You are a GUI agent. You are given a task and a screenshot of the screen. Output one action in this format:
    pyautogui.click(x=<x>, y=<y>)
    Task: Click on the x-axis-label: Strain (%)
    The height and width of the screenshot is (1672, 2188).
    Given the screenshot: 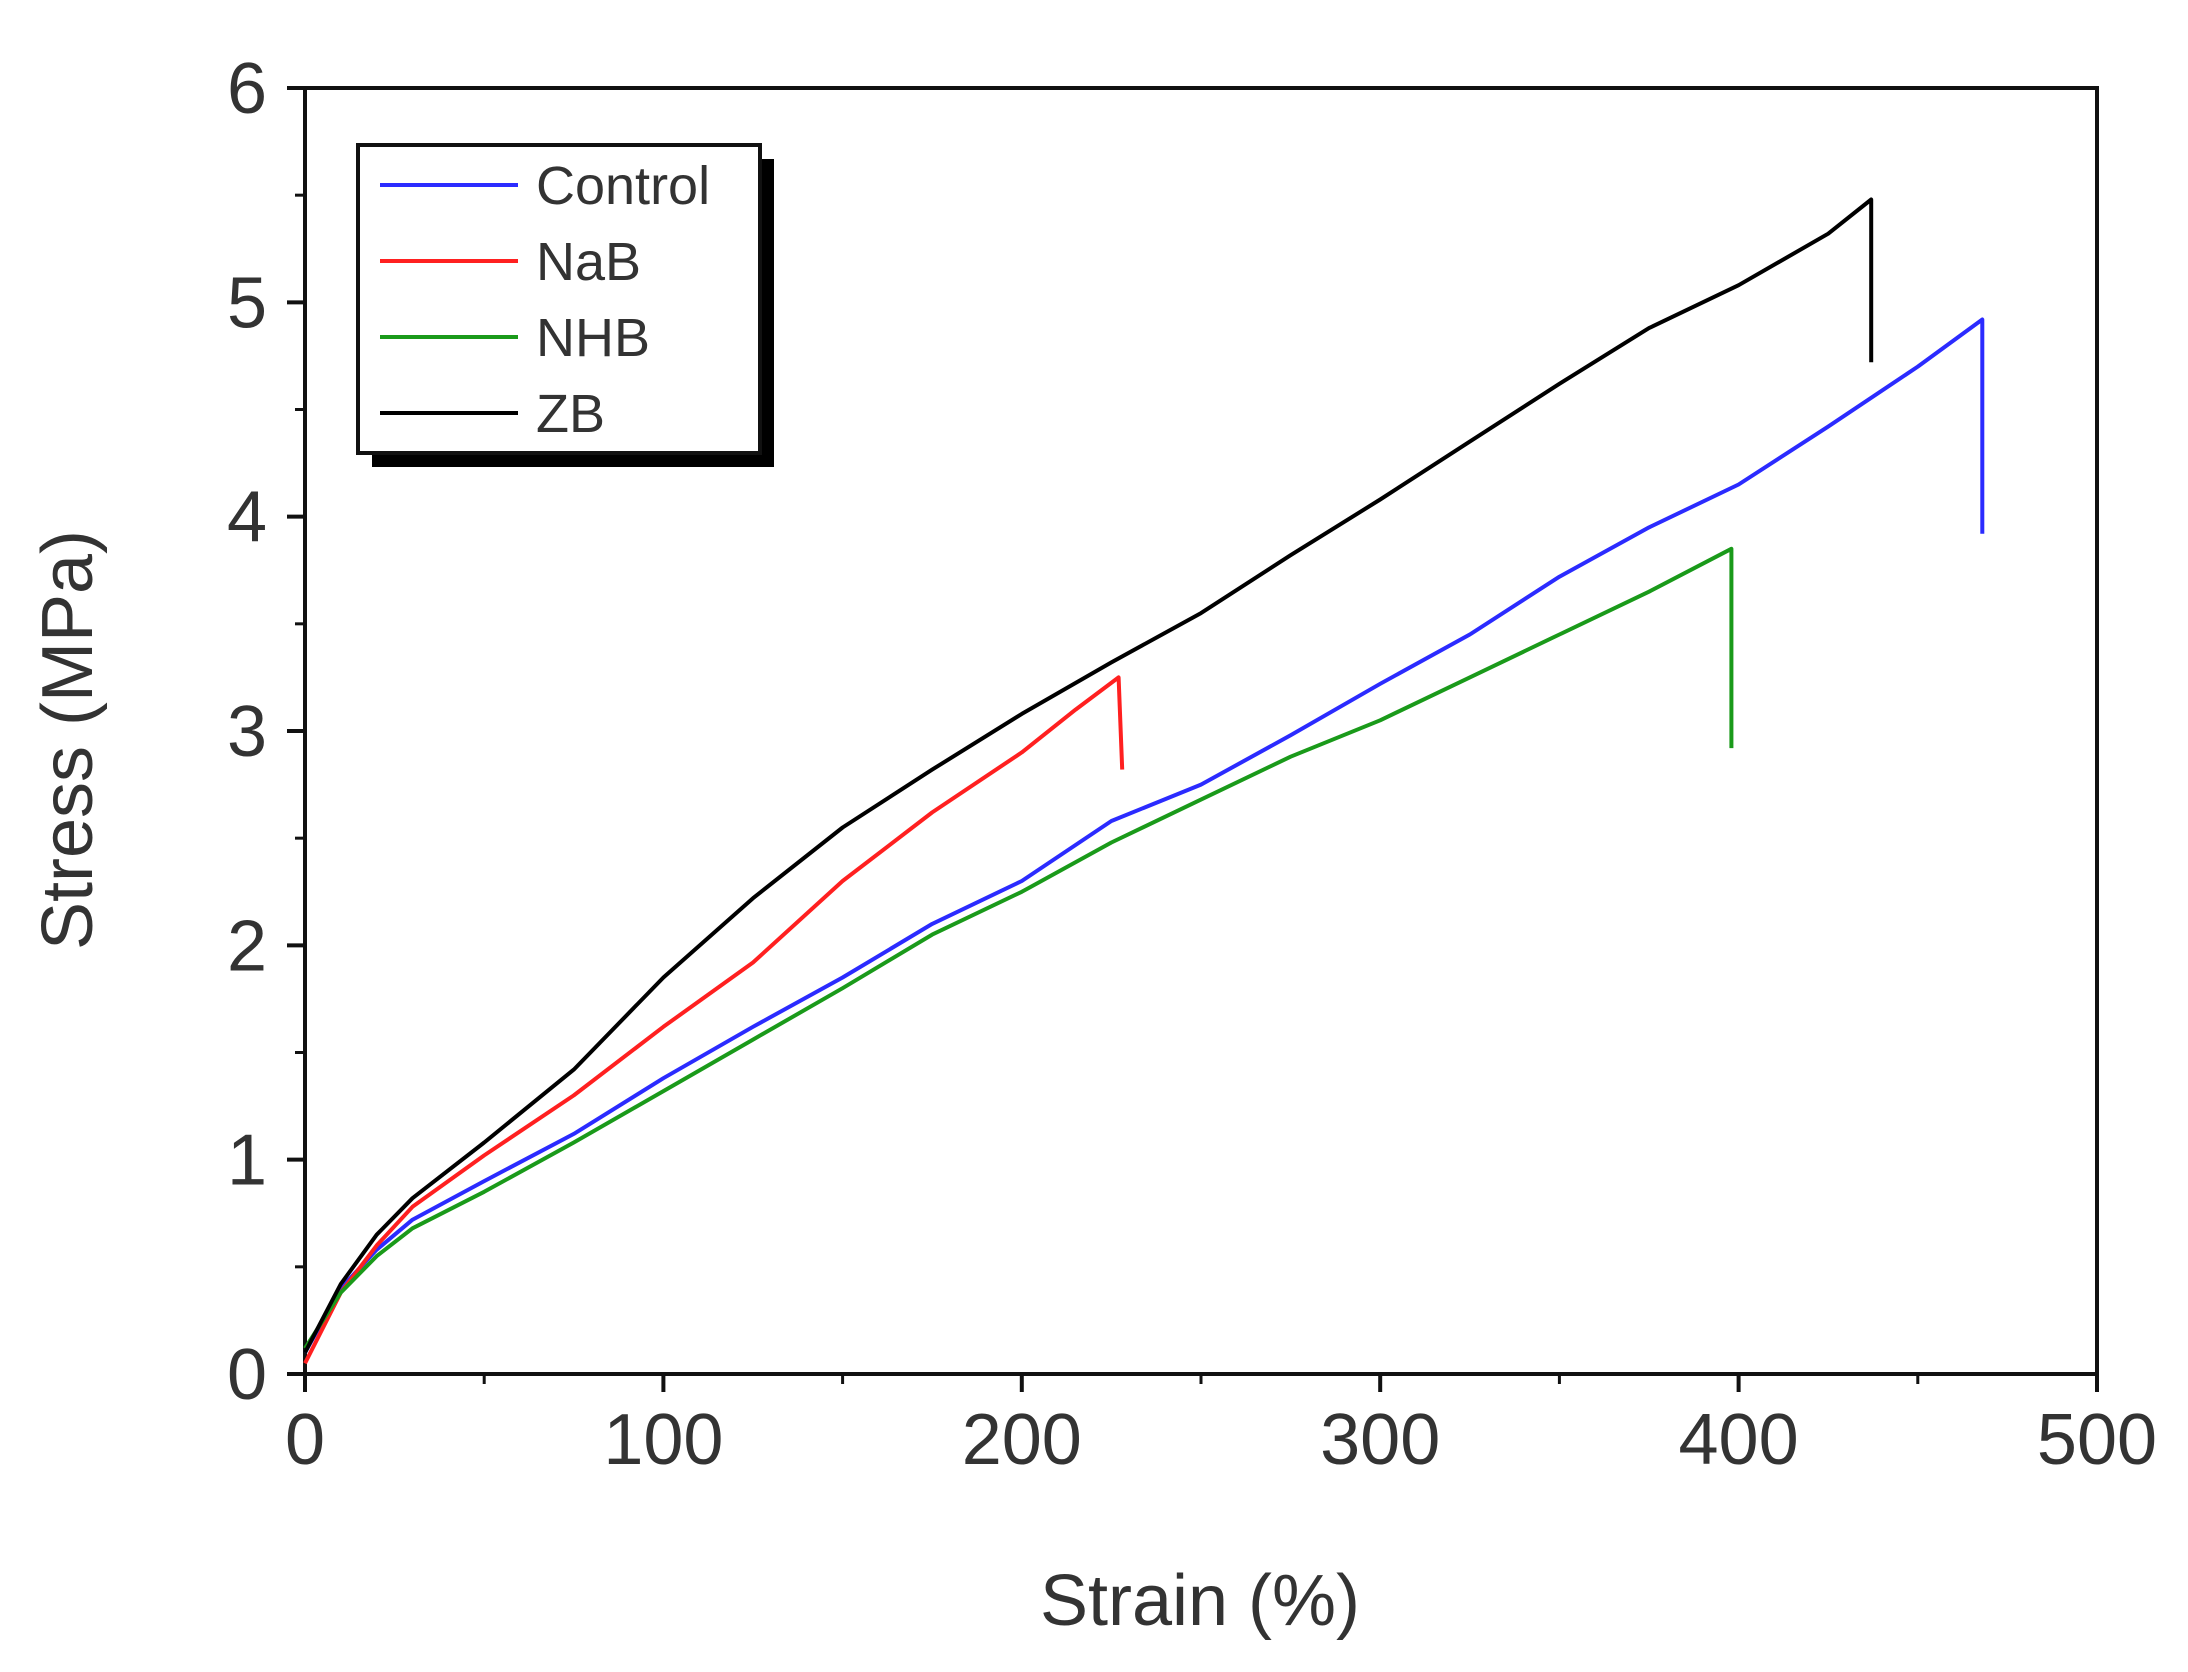 What is the action you would take?
    pyautogui.click(x=1200, y=1601)
    